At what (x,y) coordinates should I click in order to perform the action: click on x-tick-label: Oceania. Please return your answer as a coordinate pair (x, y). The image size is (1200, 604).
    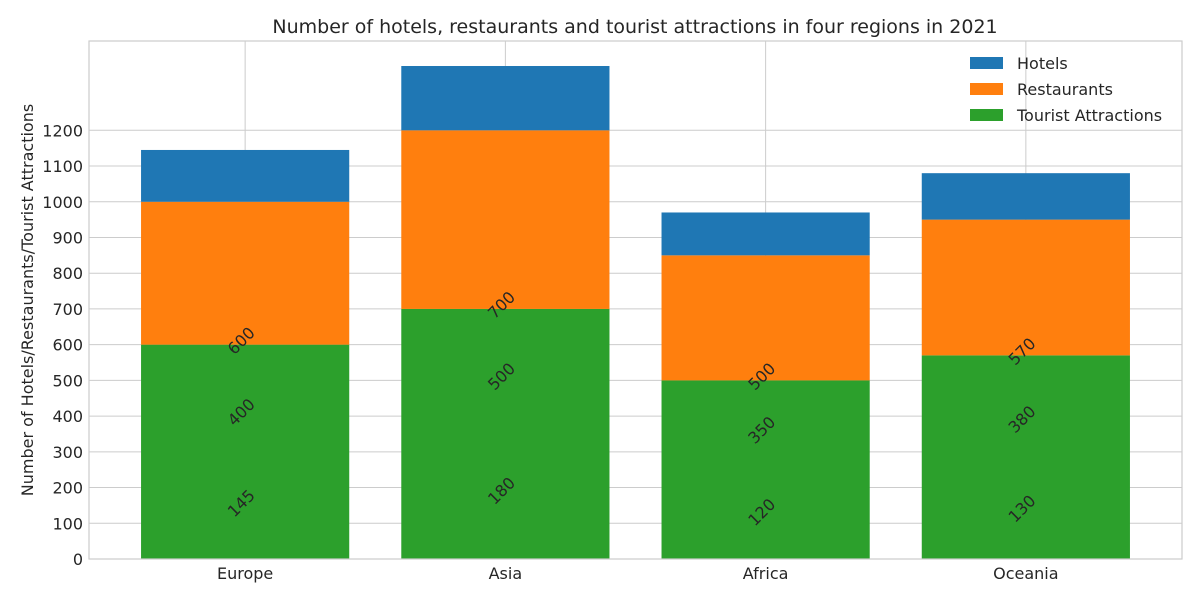
    Looking at the image, I should click on (1025, 573).